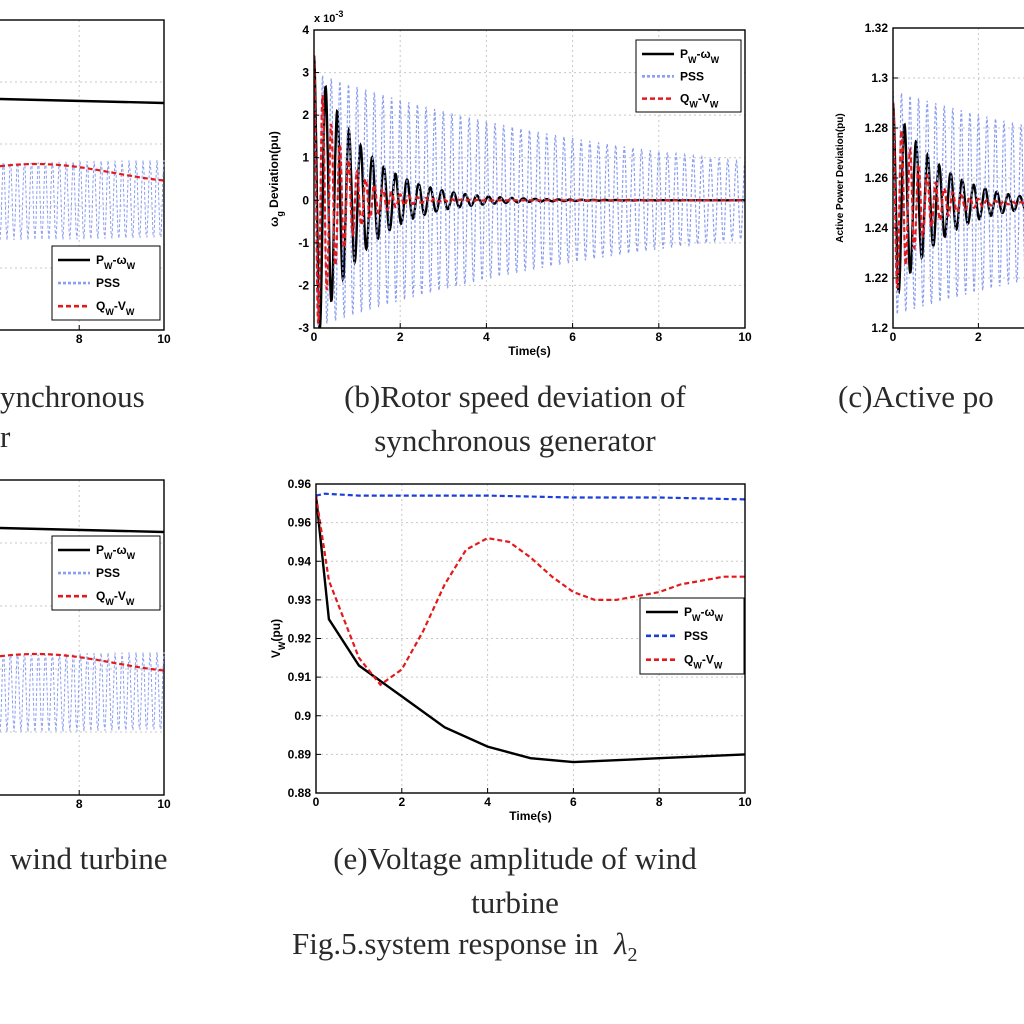  What do you see at coordinates (328, 17) in the screenshot?
I see `exponent-label: x 10-3` at bounding box center [328, 17].